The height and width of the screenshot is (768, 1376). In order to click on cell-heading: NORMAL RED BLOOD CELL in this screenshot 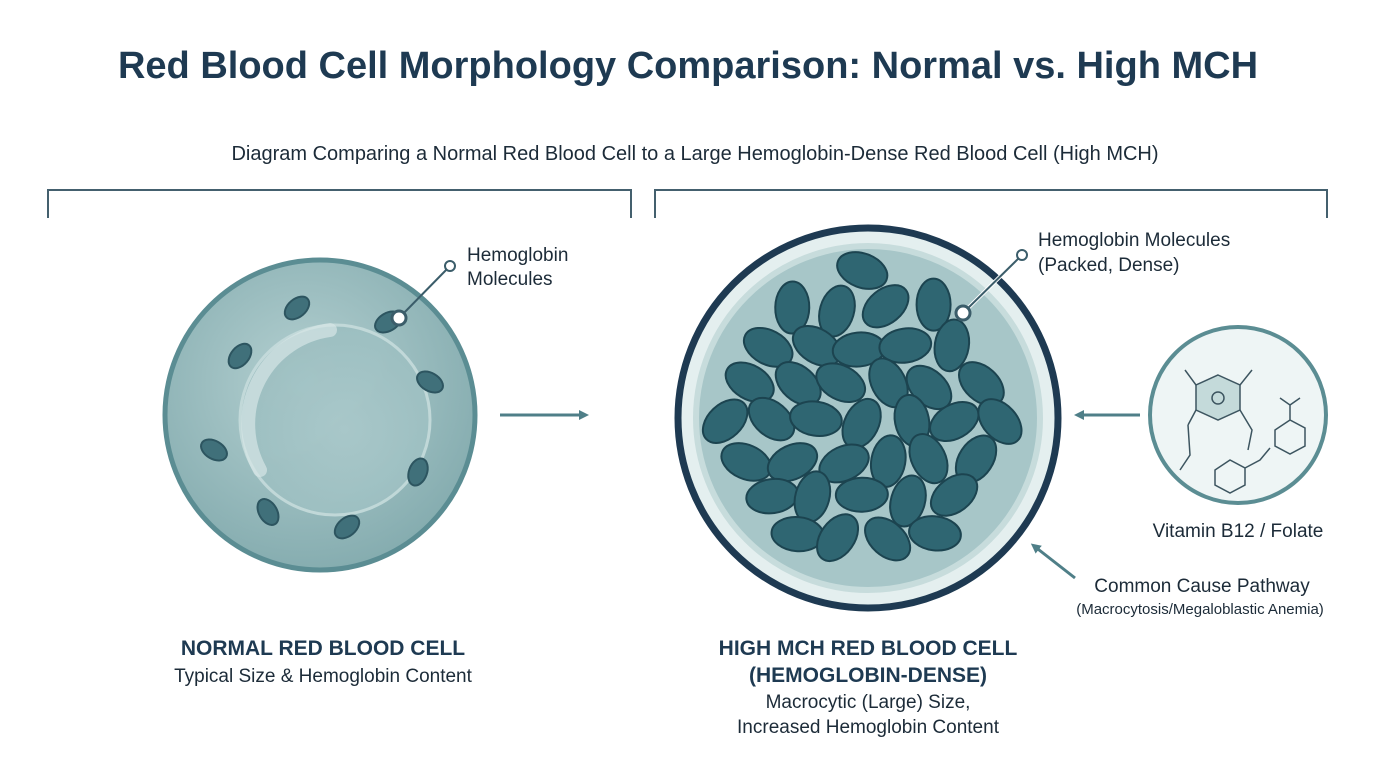, I will do `click(323, 648)`.